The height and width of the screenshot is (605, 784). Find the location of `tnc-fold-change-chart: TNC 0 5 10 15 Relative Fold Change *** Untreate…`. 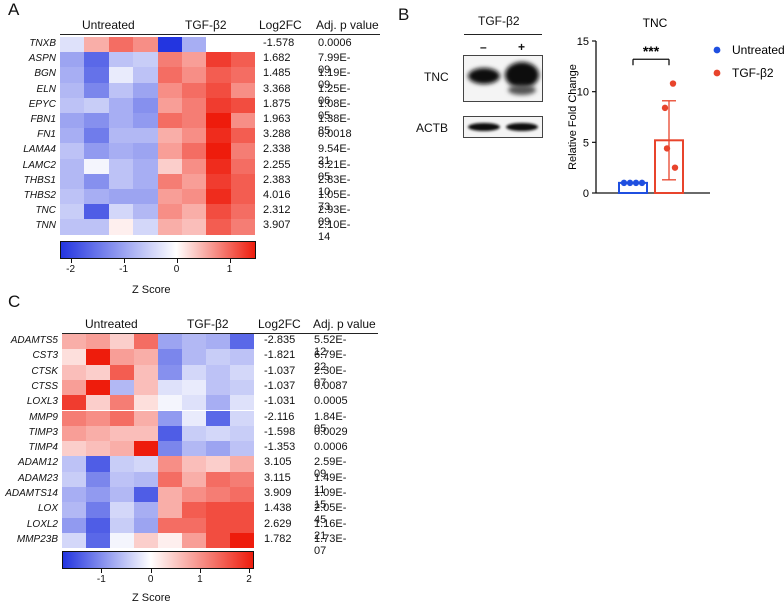

tnc-fold-change-chart: TNC 0 5 10 15 Relative Fold Change *** Untreate… is located at coordinates (675, 108).